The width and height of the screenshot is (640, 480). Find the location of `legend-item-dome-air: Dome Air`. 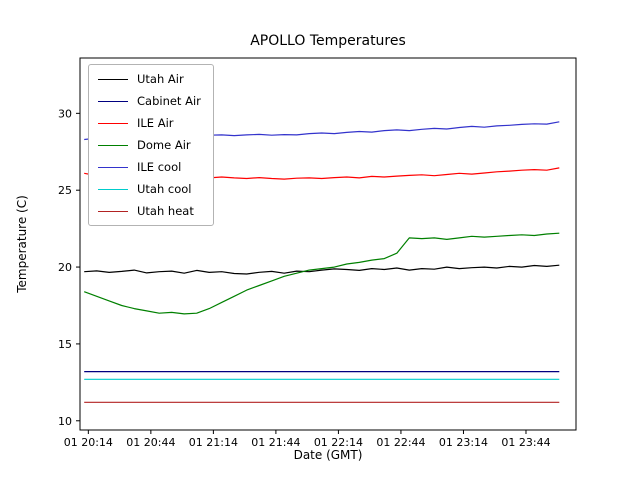

legend-item-dome-air: Dome Air is located at coordinates (149, 145).